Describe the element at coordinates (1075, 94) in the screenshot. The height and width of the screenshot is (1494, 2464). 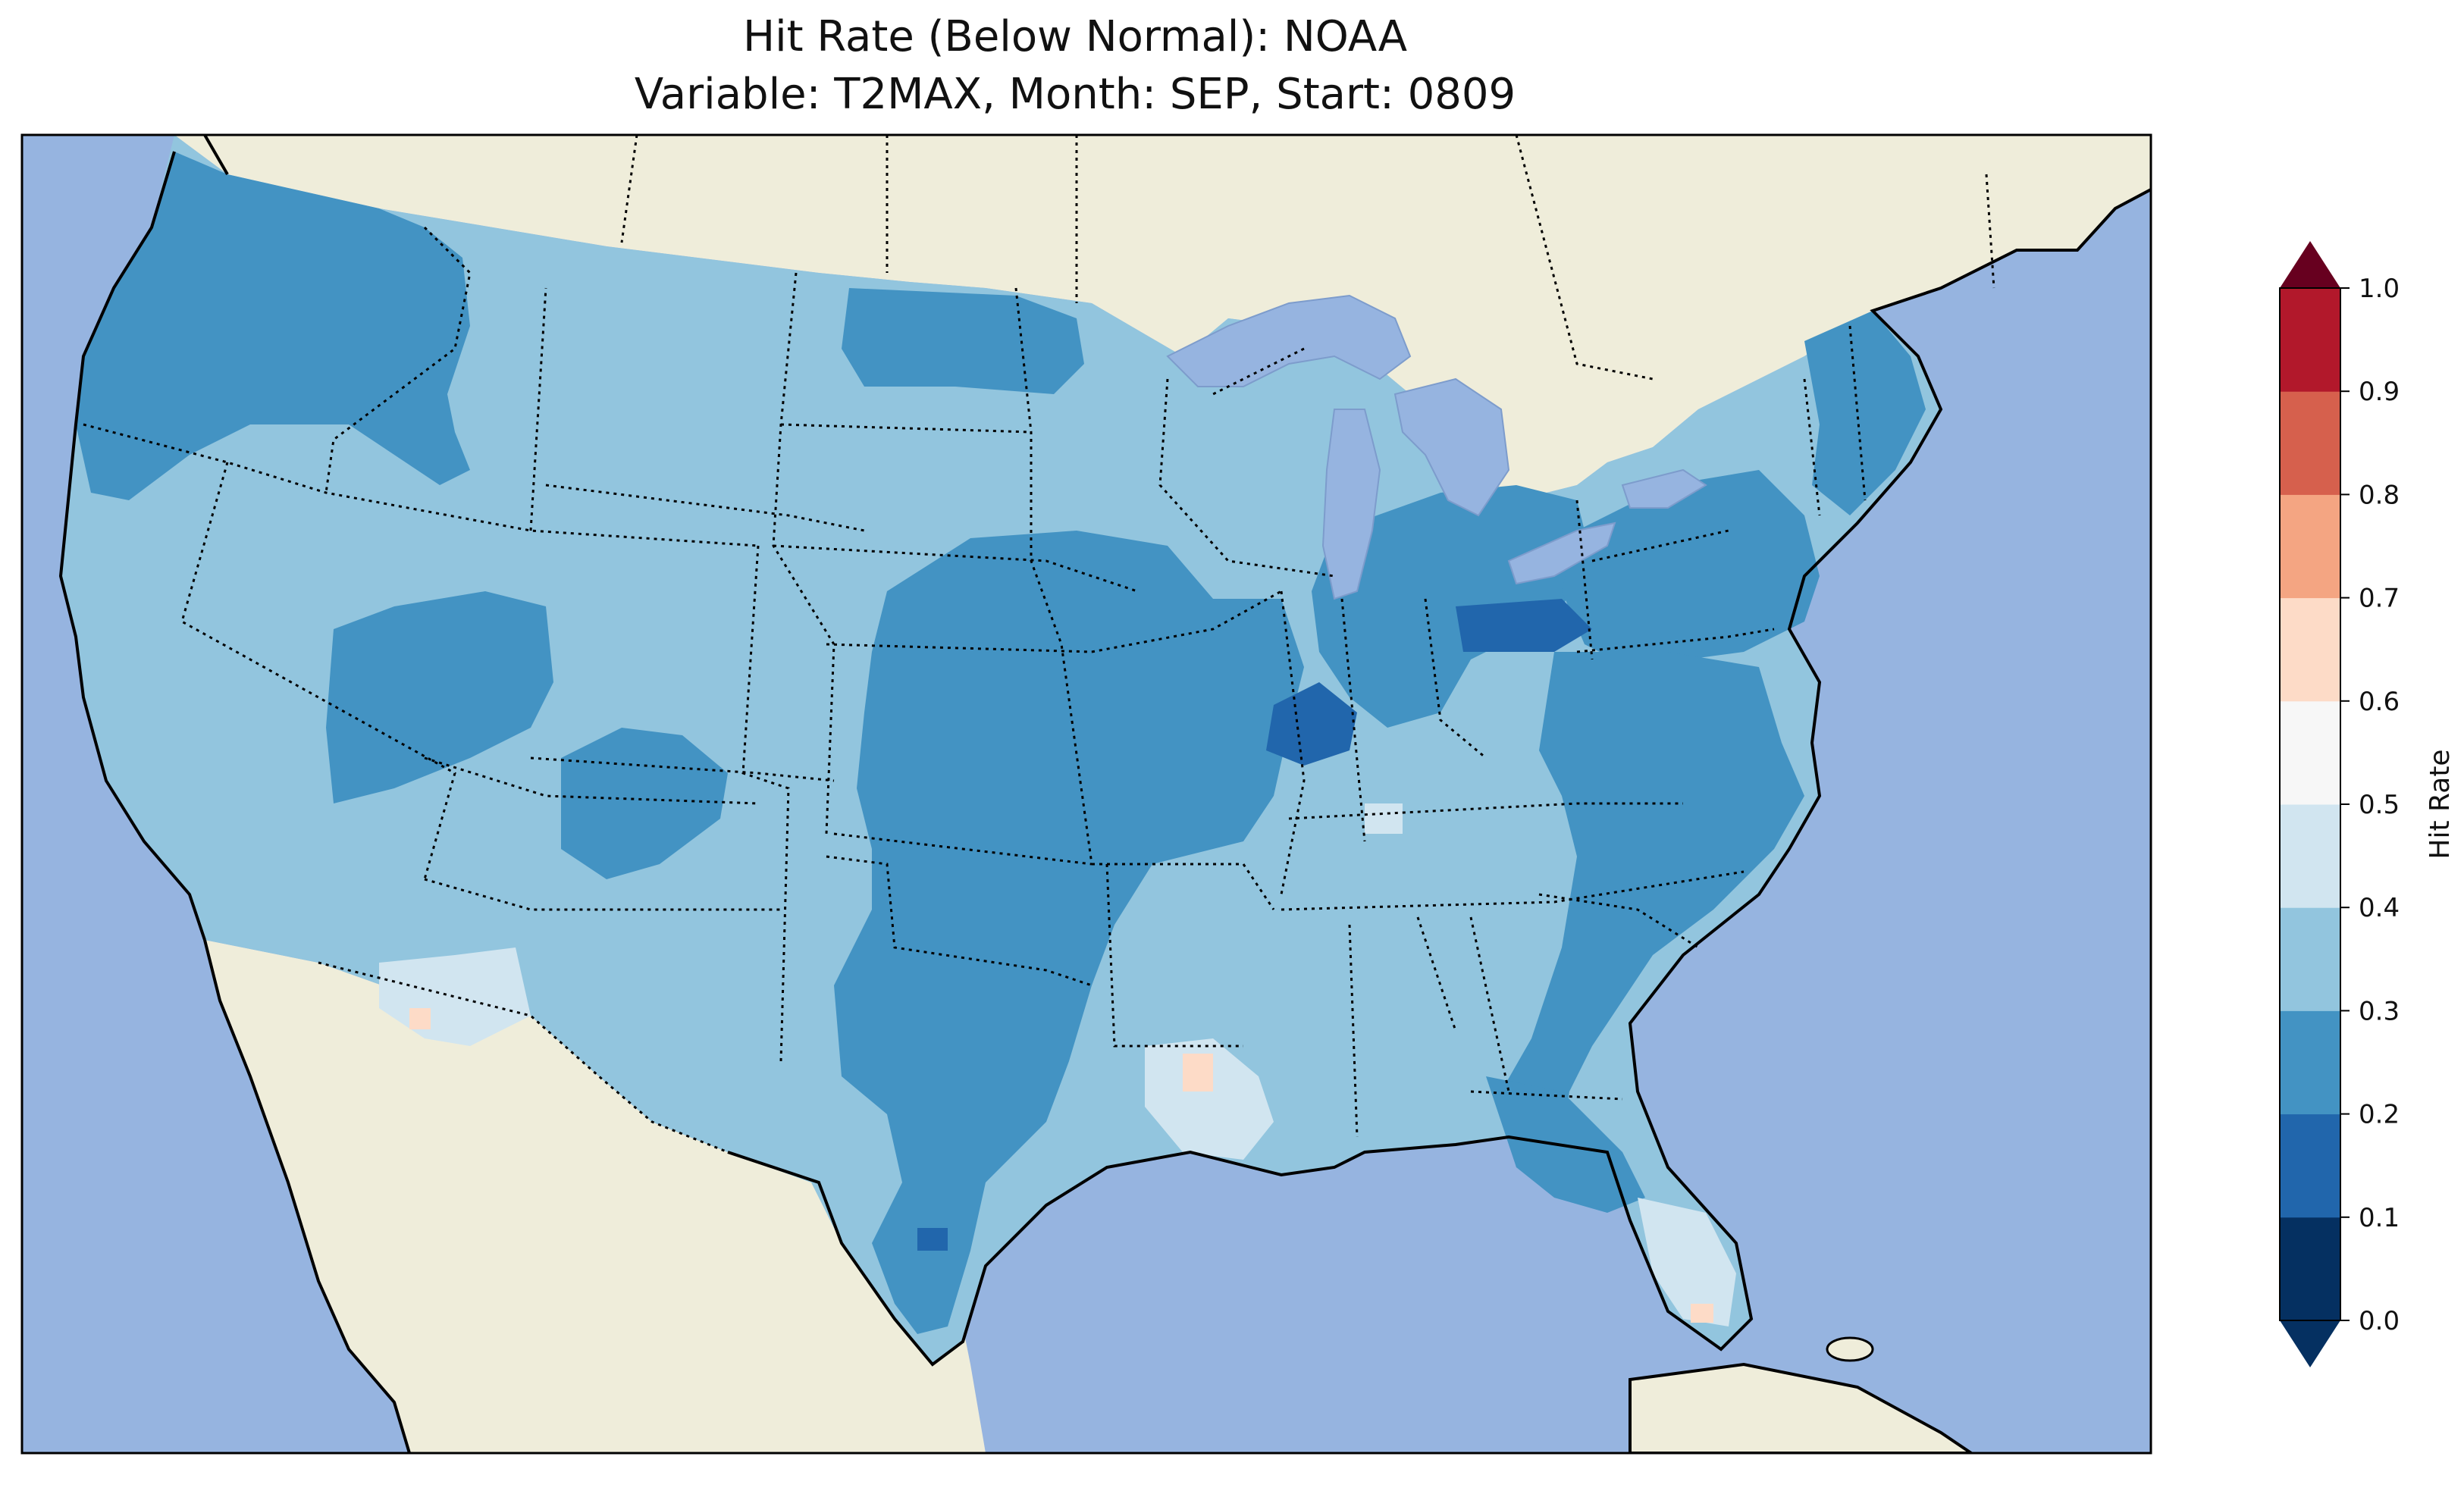
I see `chart-title-line2: Variable: T2MAX, Month: SEP, Start: 0809` at that location.